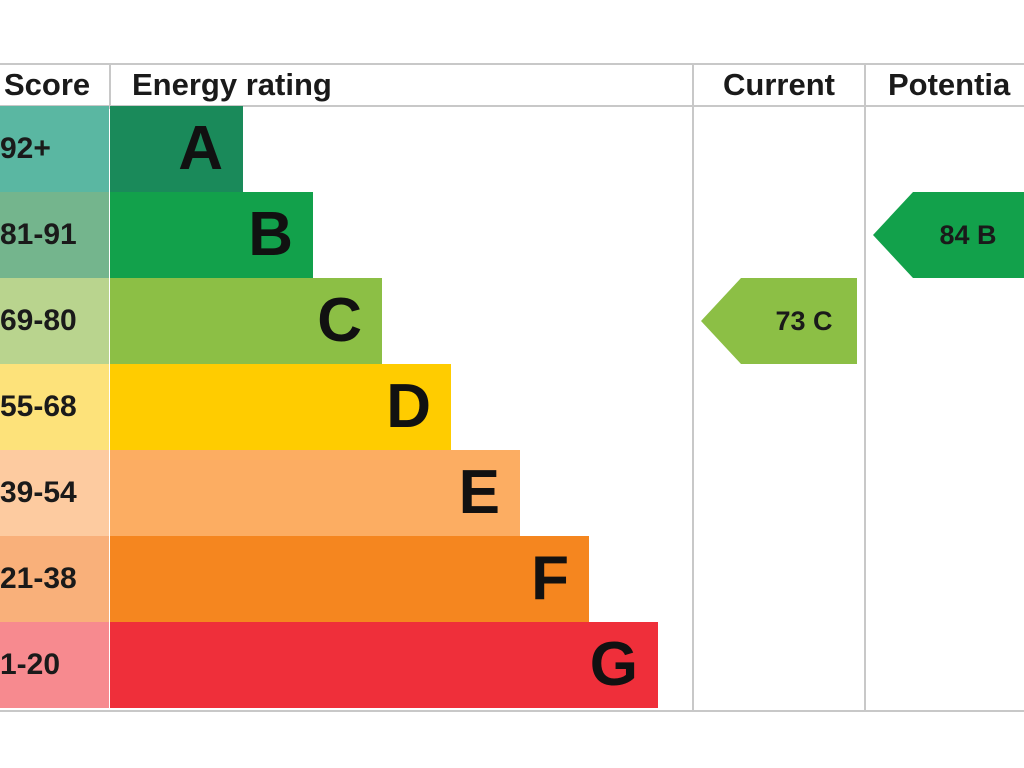  Describe the element at coordinates (47, 84) in the screenshot. I see `header-score: Score` at that location.